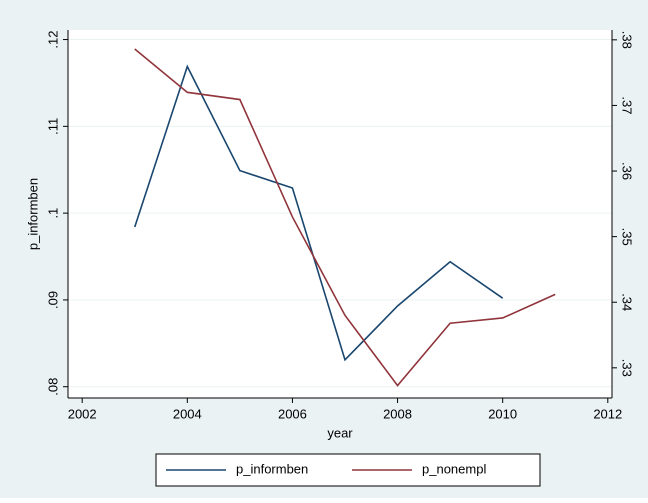  What do you see at coordinates (340, 432) in the screenshot?
I see `x-axis-label: year` at bounding box center [340, 432].